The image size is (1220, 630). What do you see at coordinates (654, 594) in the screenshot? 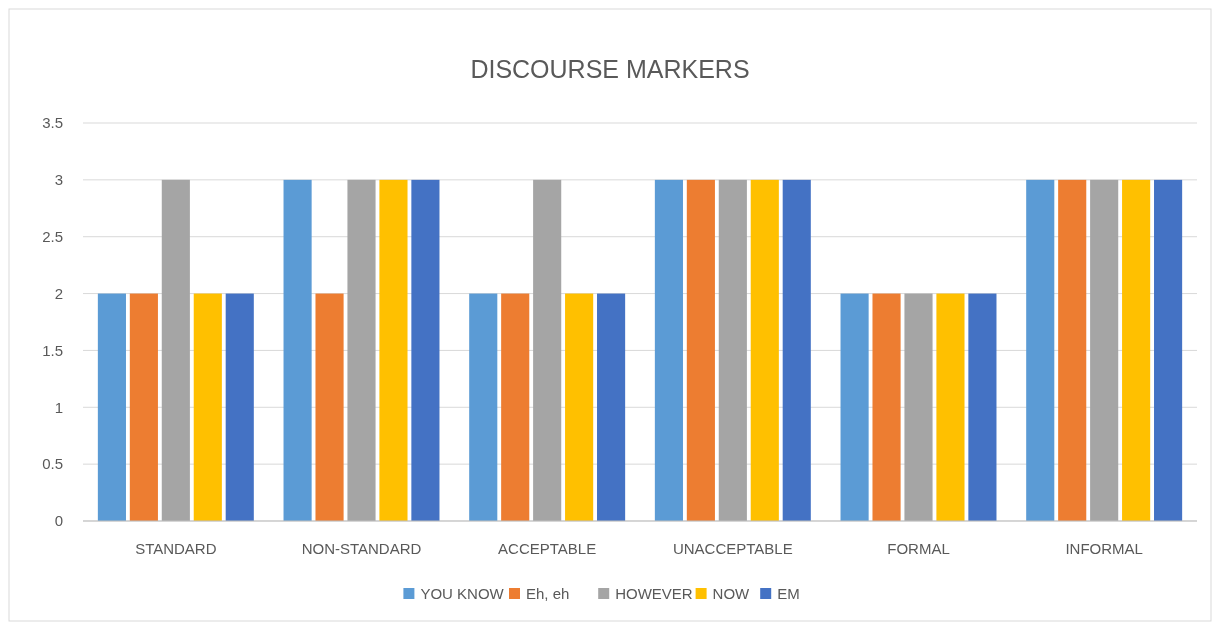
I see `legend-label: HOWEVER` at bounding box center [654, 594].